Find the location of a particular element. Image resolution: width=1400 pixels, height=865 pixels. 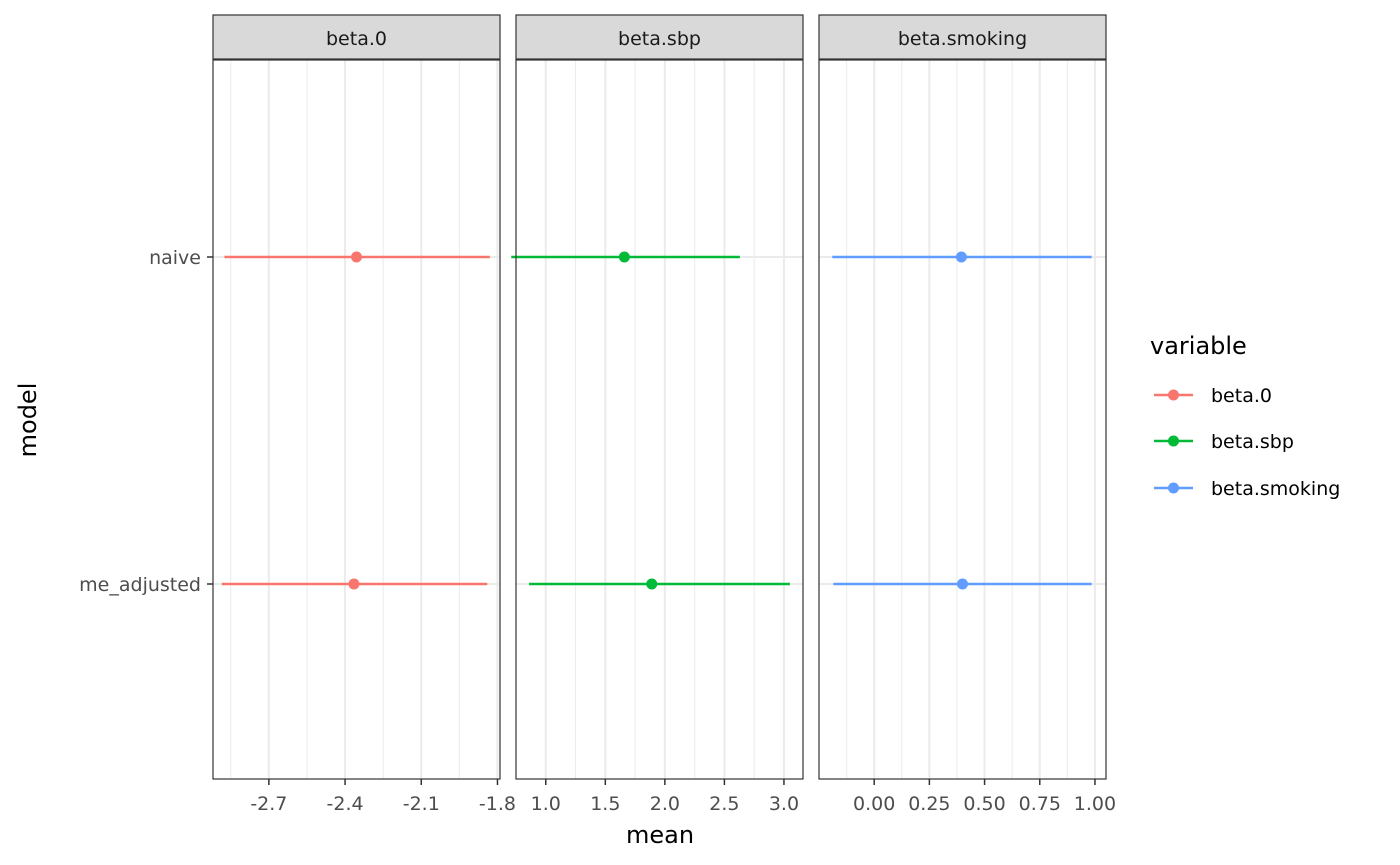

legend-item: beta.sbp is located at coordinates (1224, 442).